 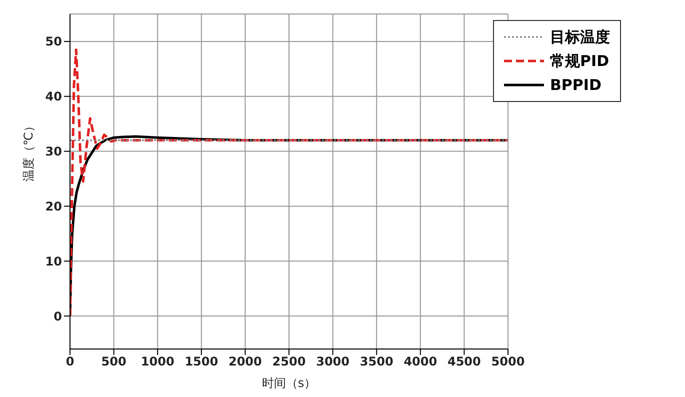 What do you see at coordinates (333, 361) in the screenshot?
I see `x-tick-label: 3000` at bounding box center [333, 361].